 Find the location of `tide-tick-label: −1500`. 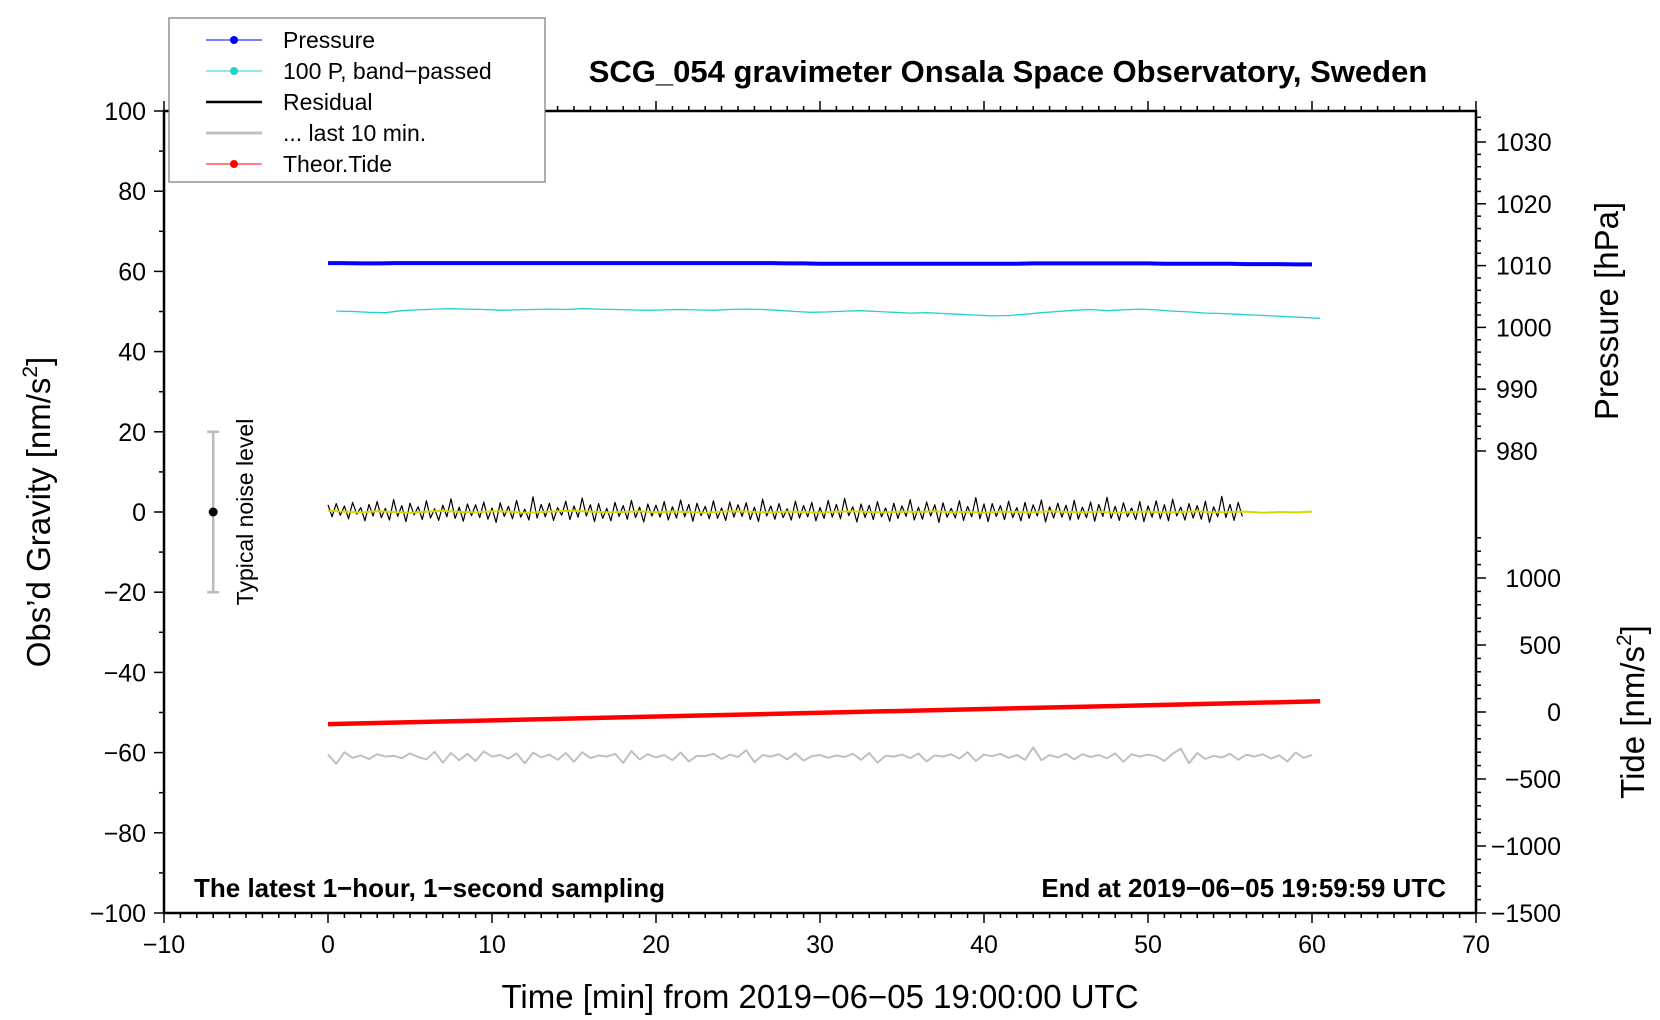

tide-tick-label: −1500 is located at coordinates (1526, 914).